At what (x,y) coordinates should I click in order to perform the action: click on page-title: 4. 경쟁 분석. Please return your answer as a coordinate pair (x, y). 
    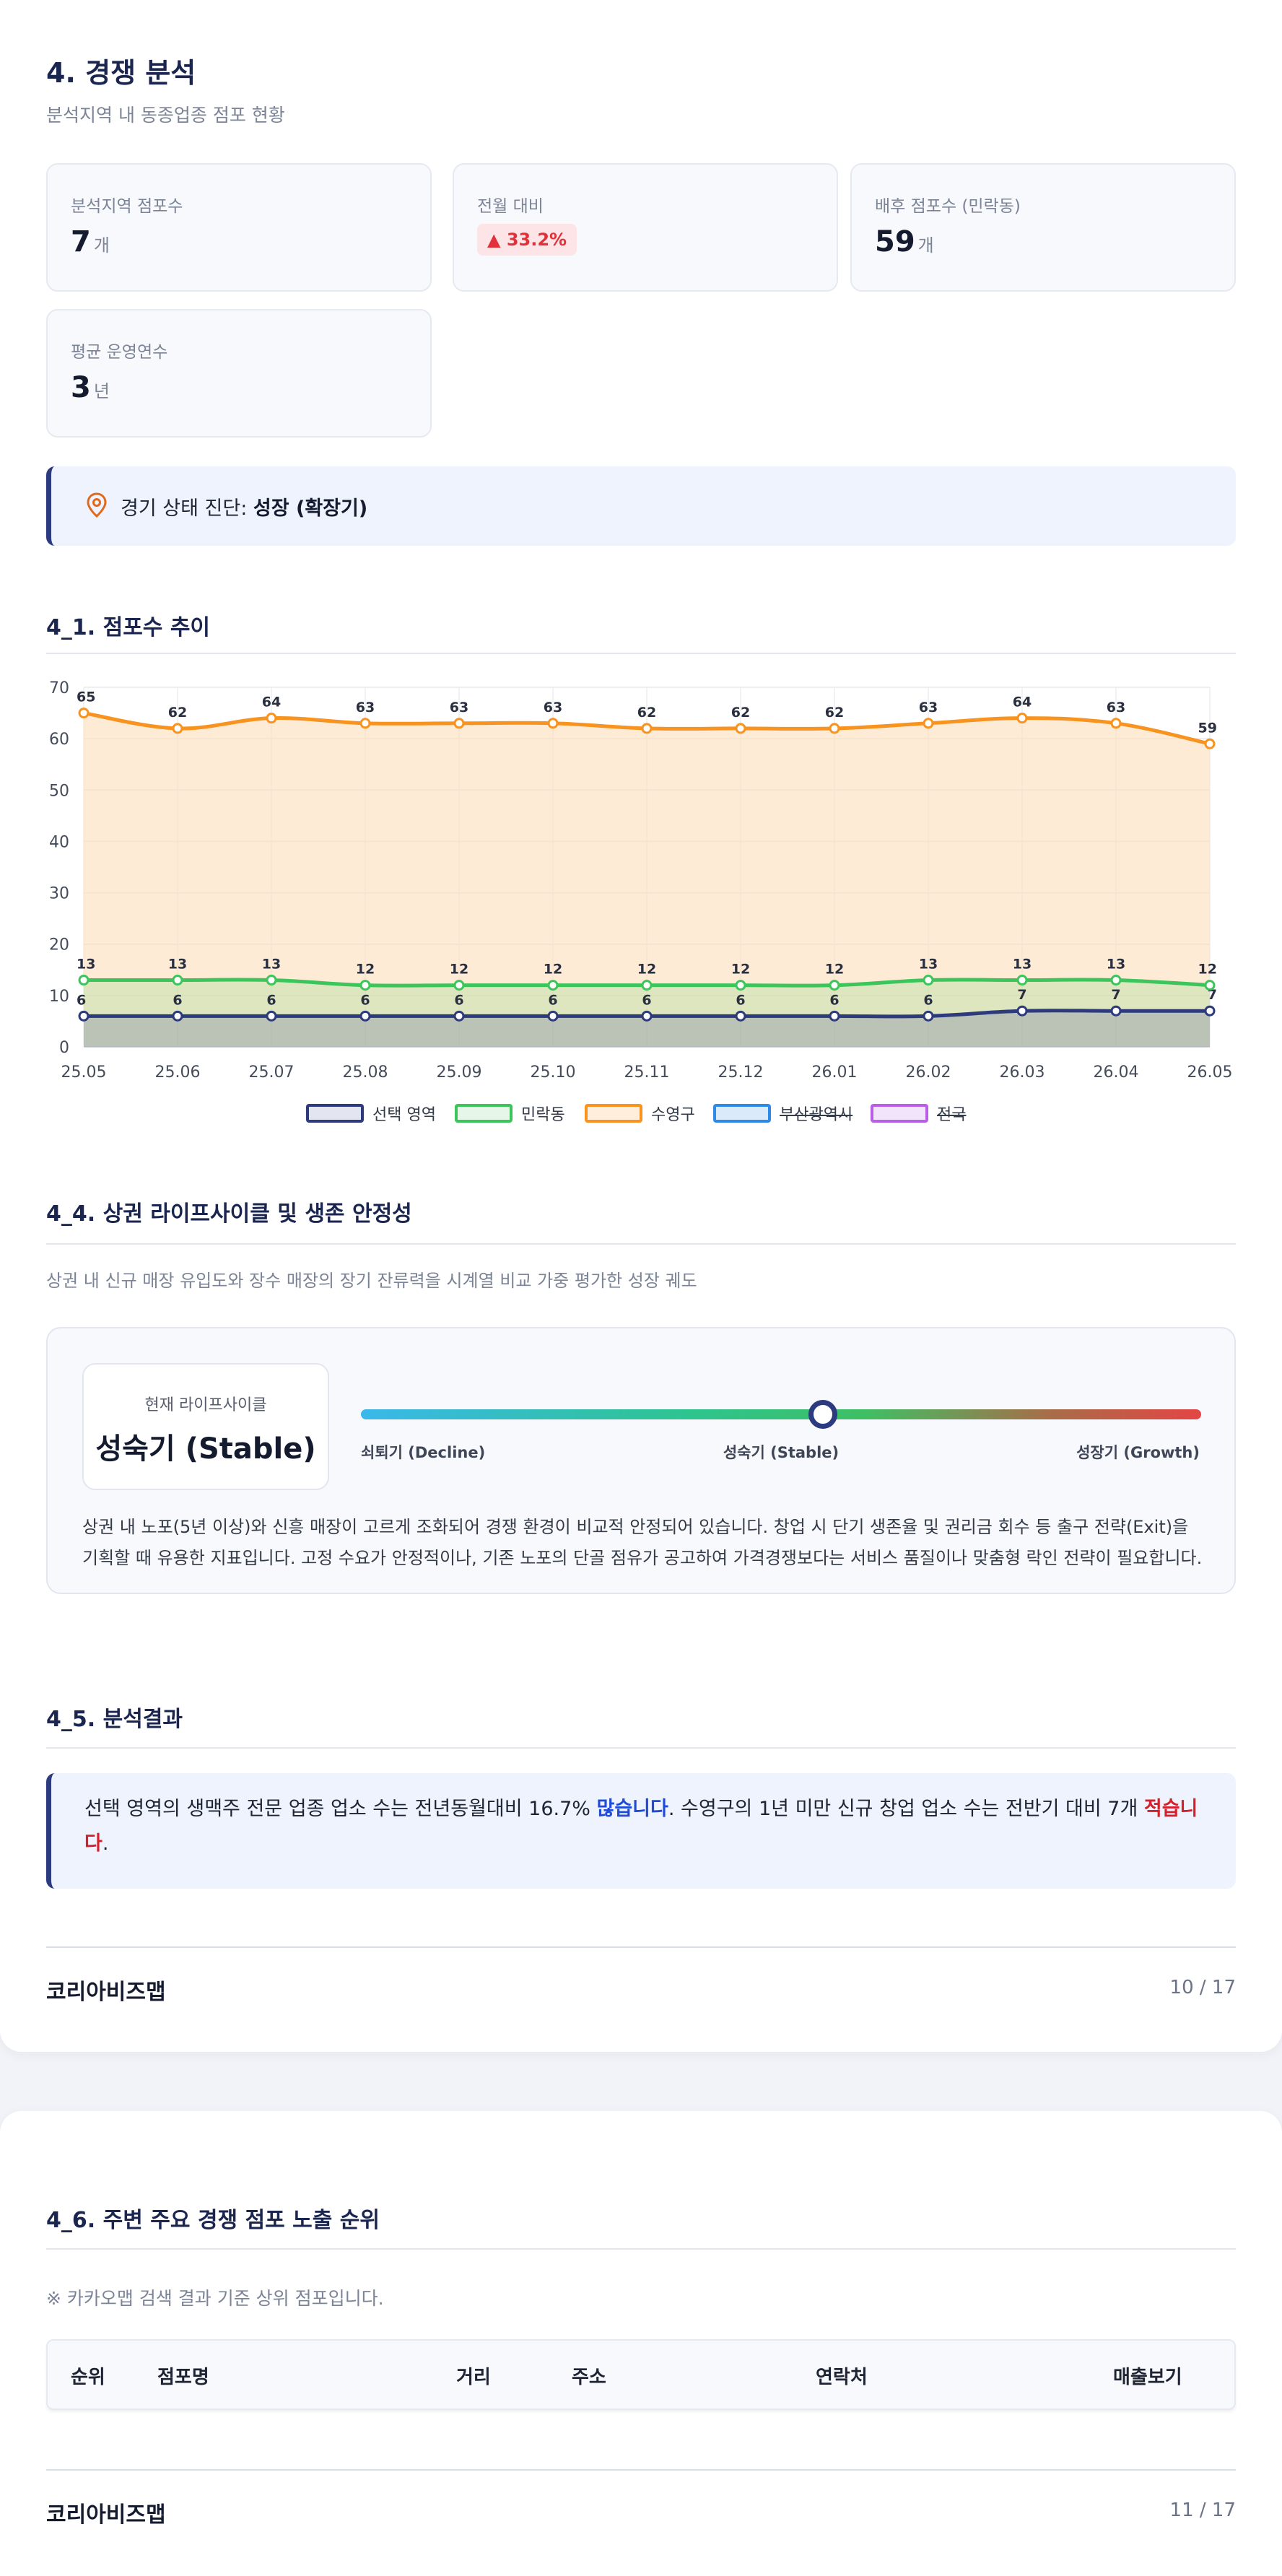
    Looking at the image, I should click on (121, 73).